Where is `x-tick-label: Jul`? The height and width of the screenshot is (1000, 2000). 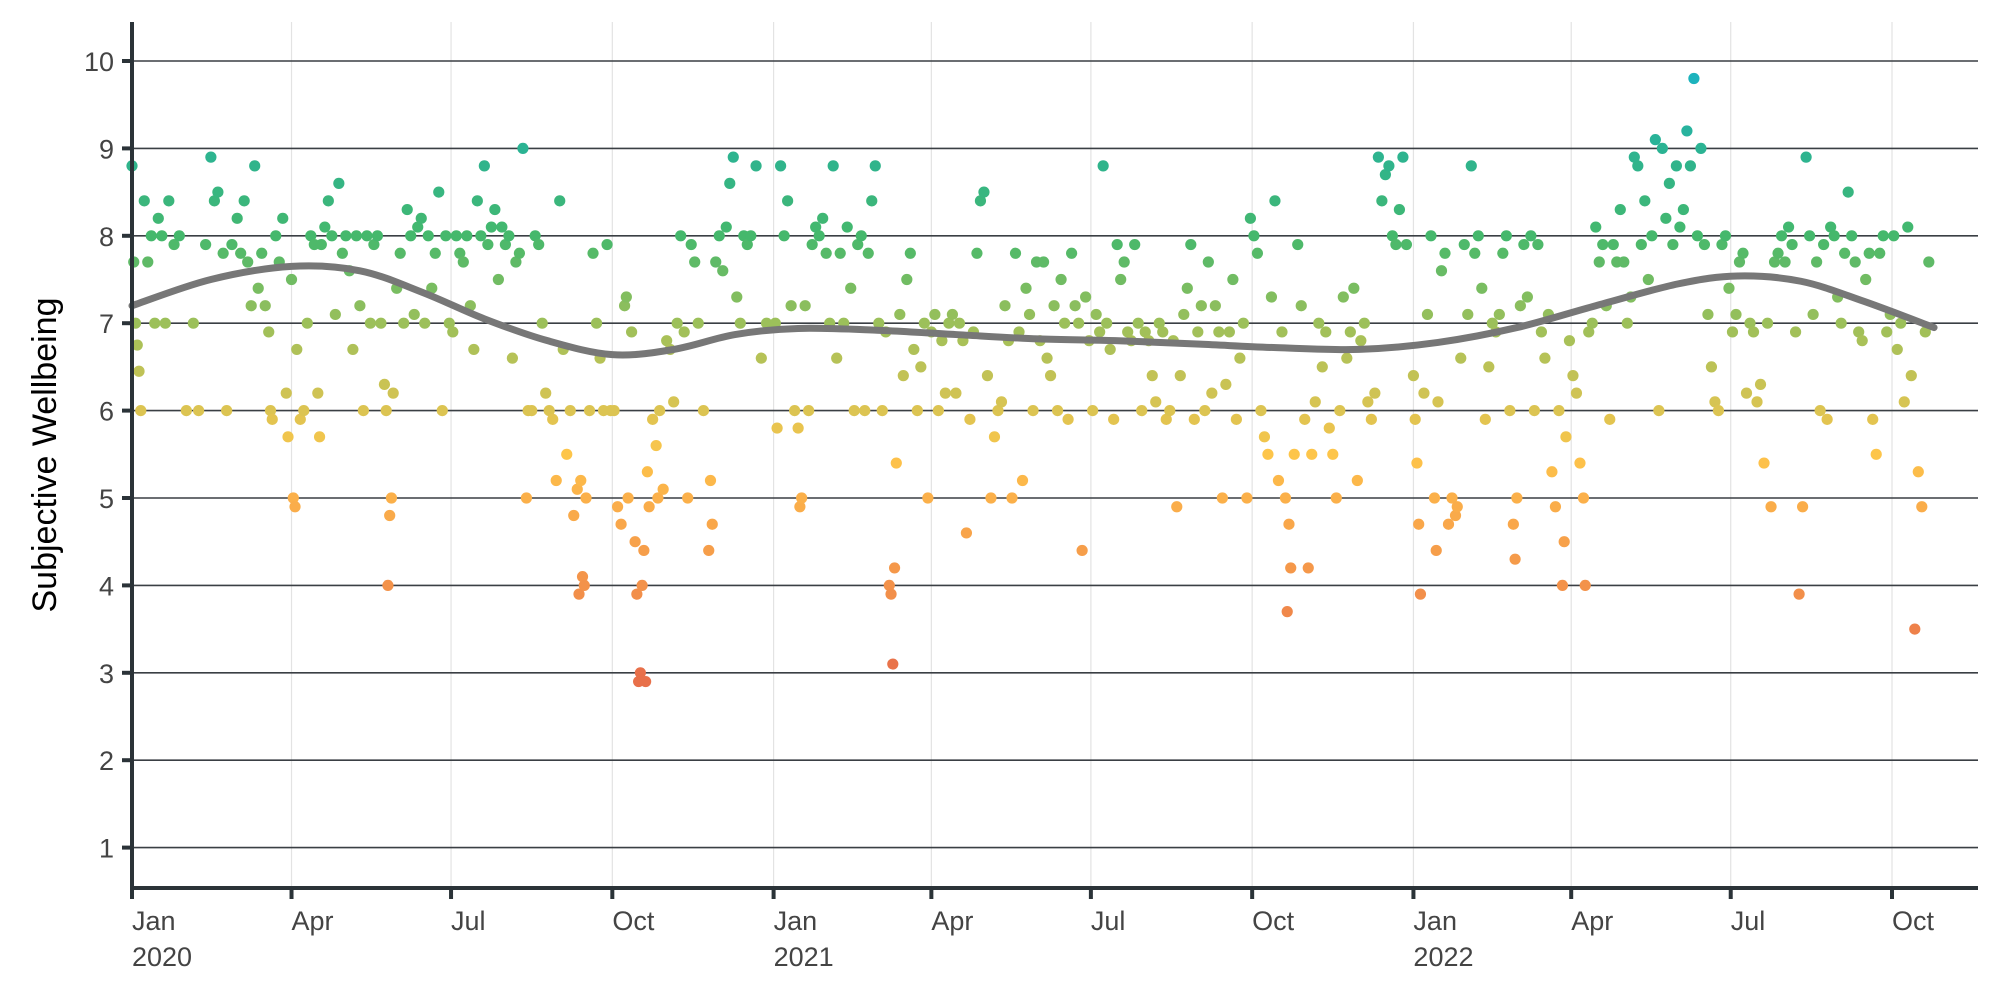 x-tick-label: Jul is located at coordinates (1108, 921).